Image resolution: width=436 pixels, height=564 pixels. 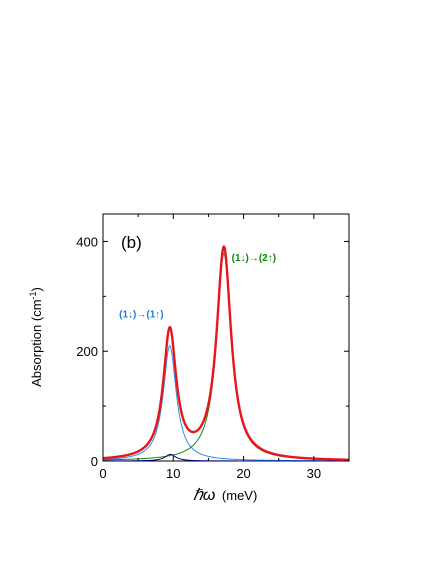 I want to click on series-line-minor, so click(x=226, y=457).